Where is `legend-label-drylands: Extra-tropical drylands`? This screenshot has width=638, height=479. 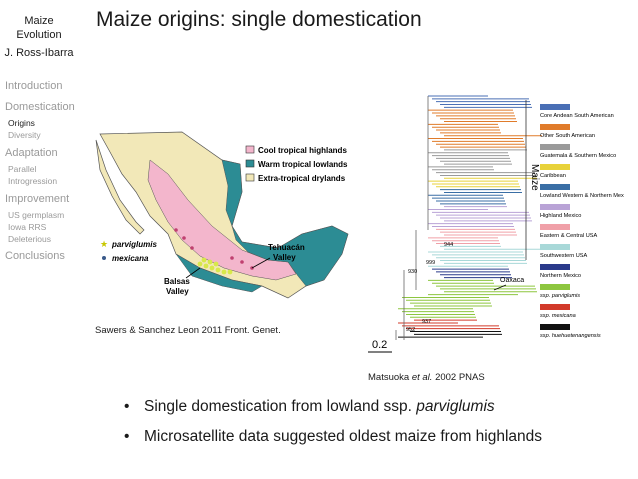 legend-label-drylands: Extra-tropical drylands is located at coordinates (302, 178).